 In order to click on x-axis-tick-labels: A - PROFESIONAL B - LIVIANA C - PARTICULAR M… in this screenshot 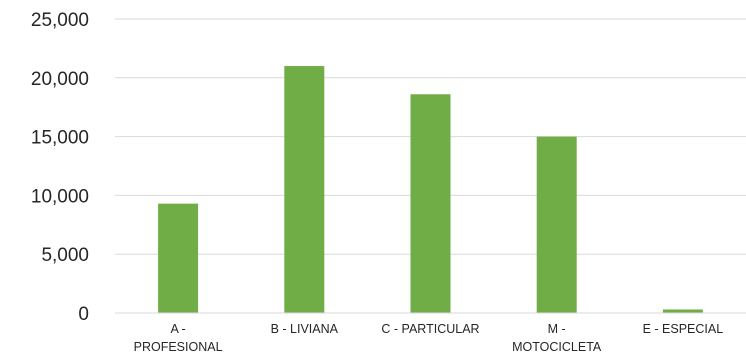, I will do `click(429, 338)`.